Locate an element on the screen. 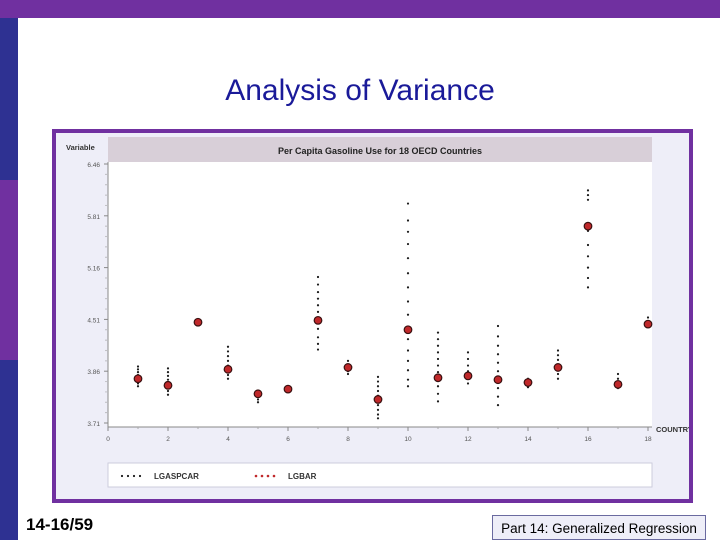  legend-label-lgaspcar: LGASPCAR is located at coordinates (176, 476).